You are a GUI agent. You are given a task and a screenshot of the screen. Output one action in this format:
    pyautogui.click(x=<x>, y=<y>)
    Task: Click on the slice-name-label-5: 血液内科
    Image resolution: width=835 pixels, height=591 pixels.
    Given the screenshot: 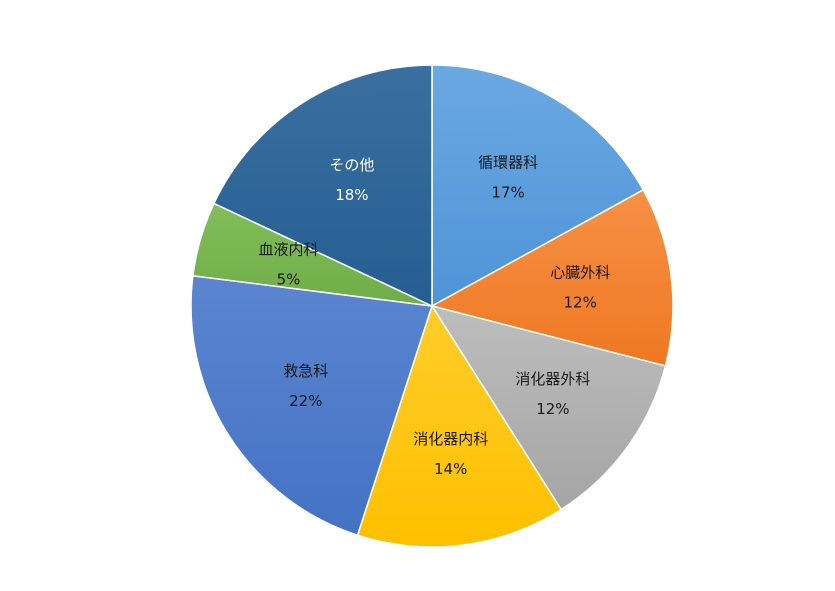 What is the action you would take?
    pyautogui.click(x=288, y=249)
    